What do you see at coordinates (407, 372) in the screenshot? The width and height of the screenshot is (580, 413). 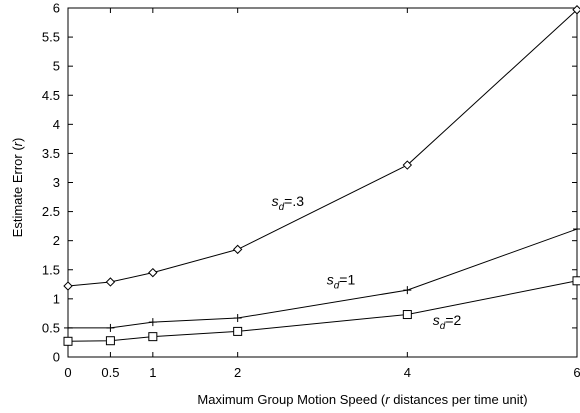 I see `x-tick-label: 4` at bounding box center [407, 372].